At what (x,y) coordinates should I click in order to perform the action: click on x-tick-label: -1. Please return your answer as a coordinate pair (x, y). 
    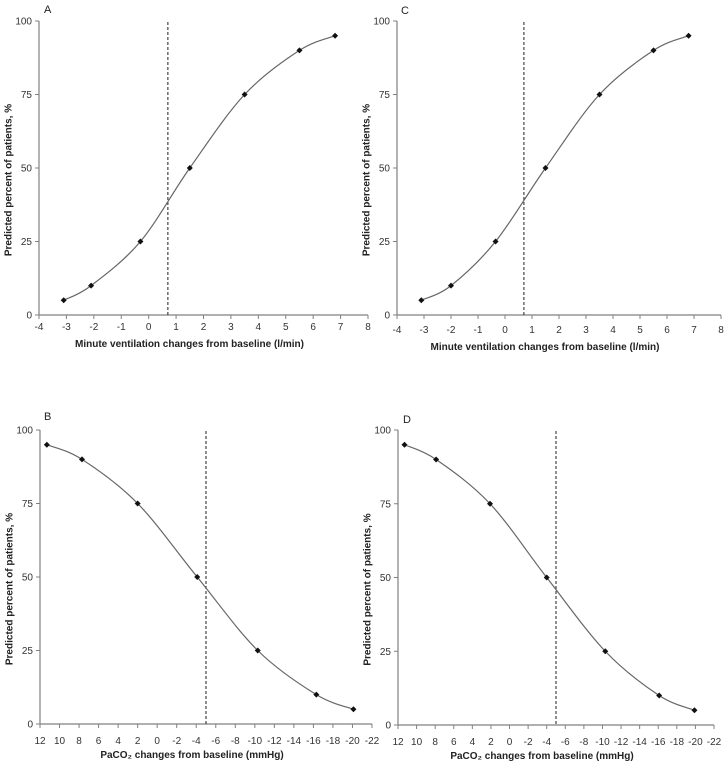
    Looking at the image, I should click on (478, 330).